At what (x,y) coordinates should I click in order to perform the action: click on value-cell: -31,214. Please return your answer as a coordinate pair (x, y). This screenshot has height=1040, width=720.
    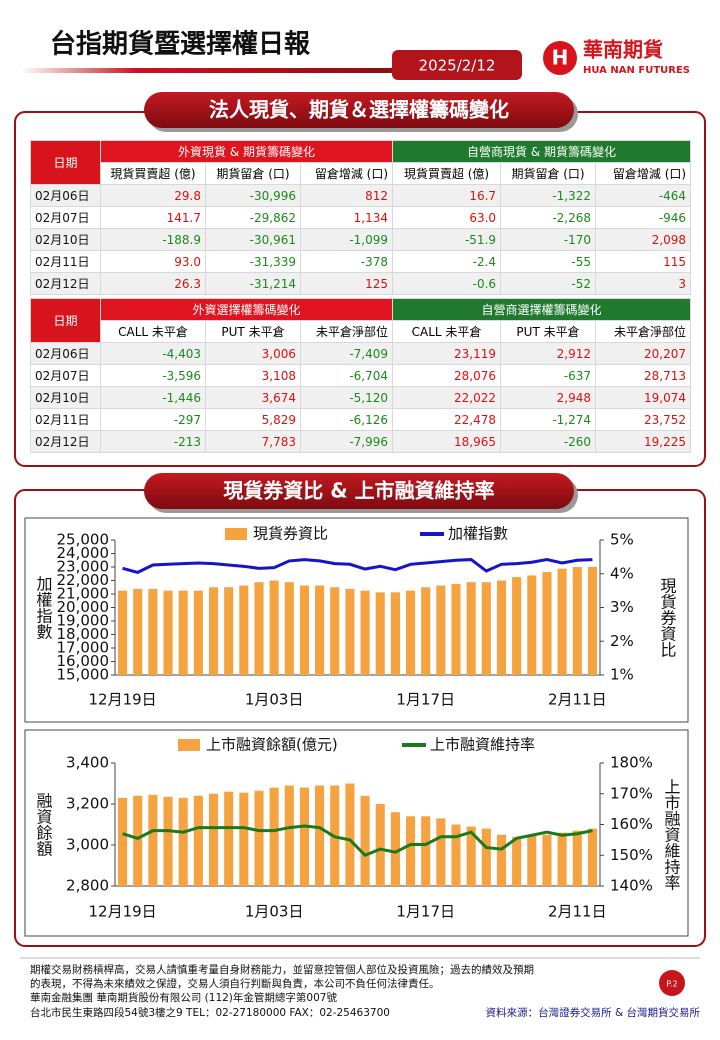
    Looking at the image, I should click on (253, 283).